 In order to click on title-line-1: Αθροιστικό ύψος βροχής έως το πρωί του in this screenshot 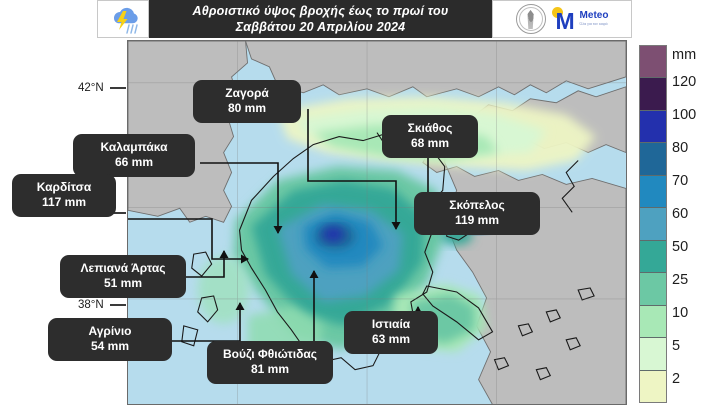, I will do `click(320, 11)`.